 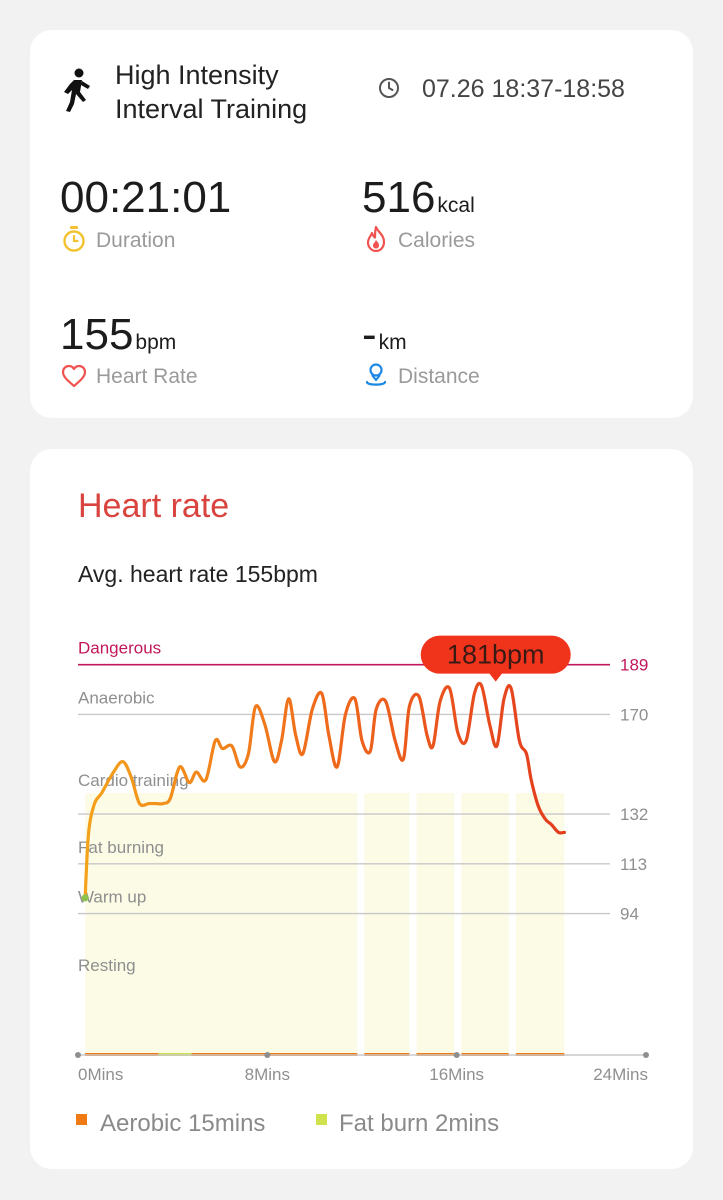 I want to click on calories-metric: 516kcal, so click(x=418, y=198).